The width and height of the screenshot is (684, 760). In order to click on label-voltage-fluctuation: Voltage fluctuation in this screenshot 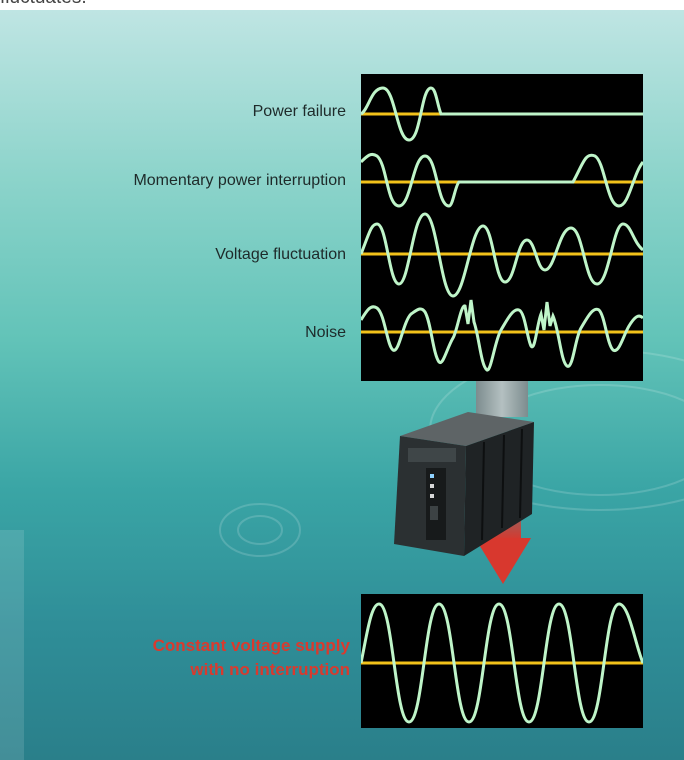, I will do `click(280, 254)`.